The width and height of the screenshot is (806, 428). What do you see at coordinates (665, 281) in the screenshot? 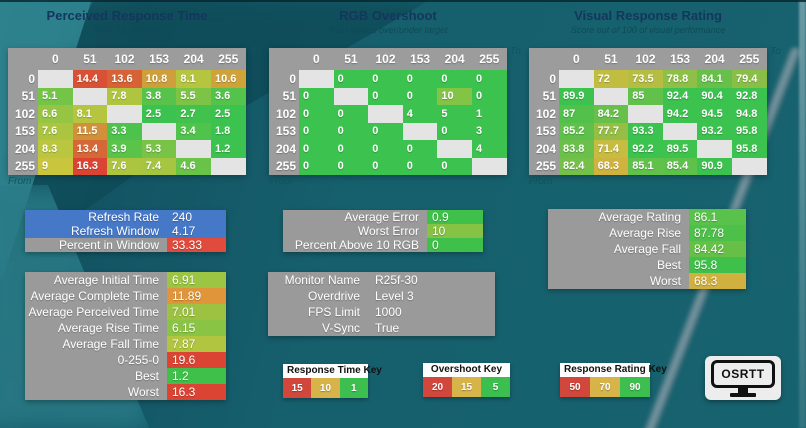
I see `stat-label: Worst` at bounding box center [665, 281].